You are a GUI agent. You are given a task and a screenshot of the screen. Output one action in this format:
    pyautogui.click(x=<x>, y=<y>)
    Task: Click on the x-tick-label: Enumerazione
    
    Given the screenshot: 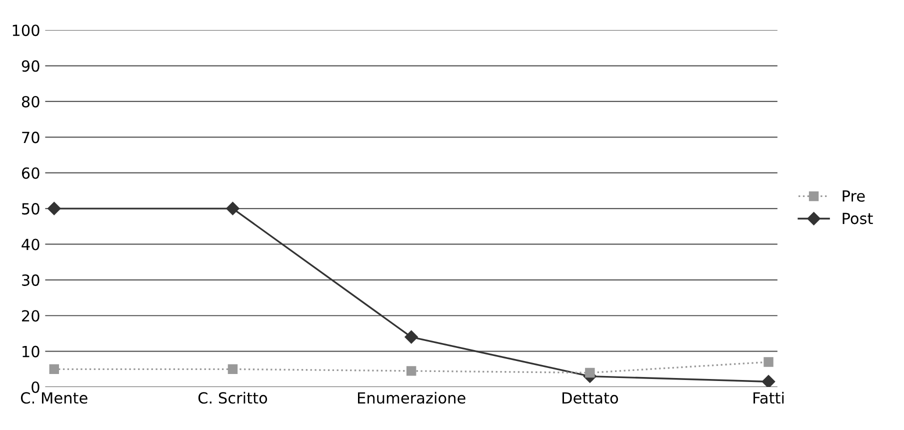 What is the action you would take?
    pyautogui.click(x=412, y=398)
    